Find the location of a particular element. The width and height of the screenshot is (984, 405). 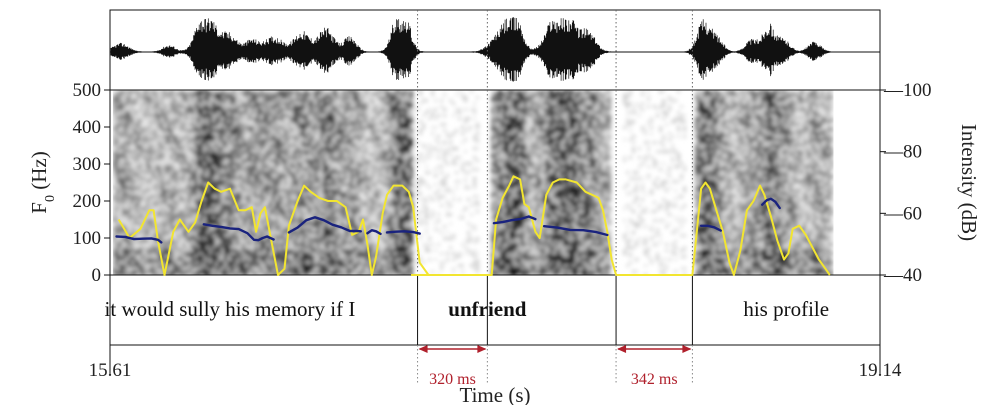

pause-markers: 320 ms 342 ms is located at coordinates (555, 366).